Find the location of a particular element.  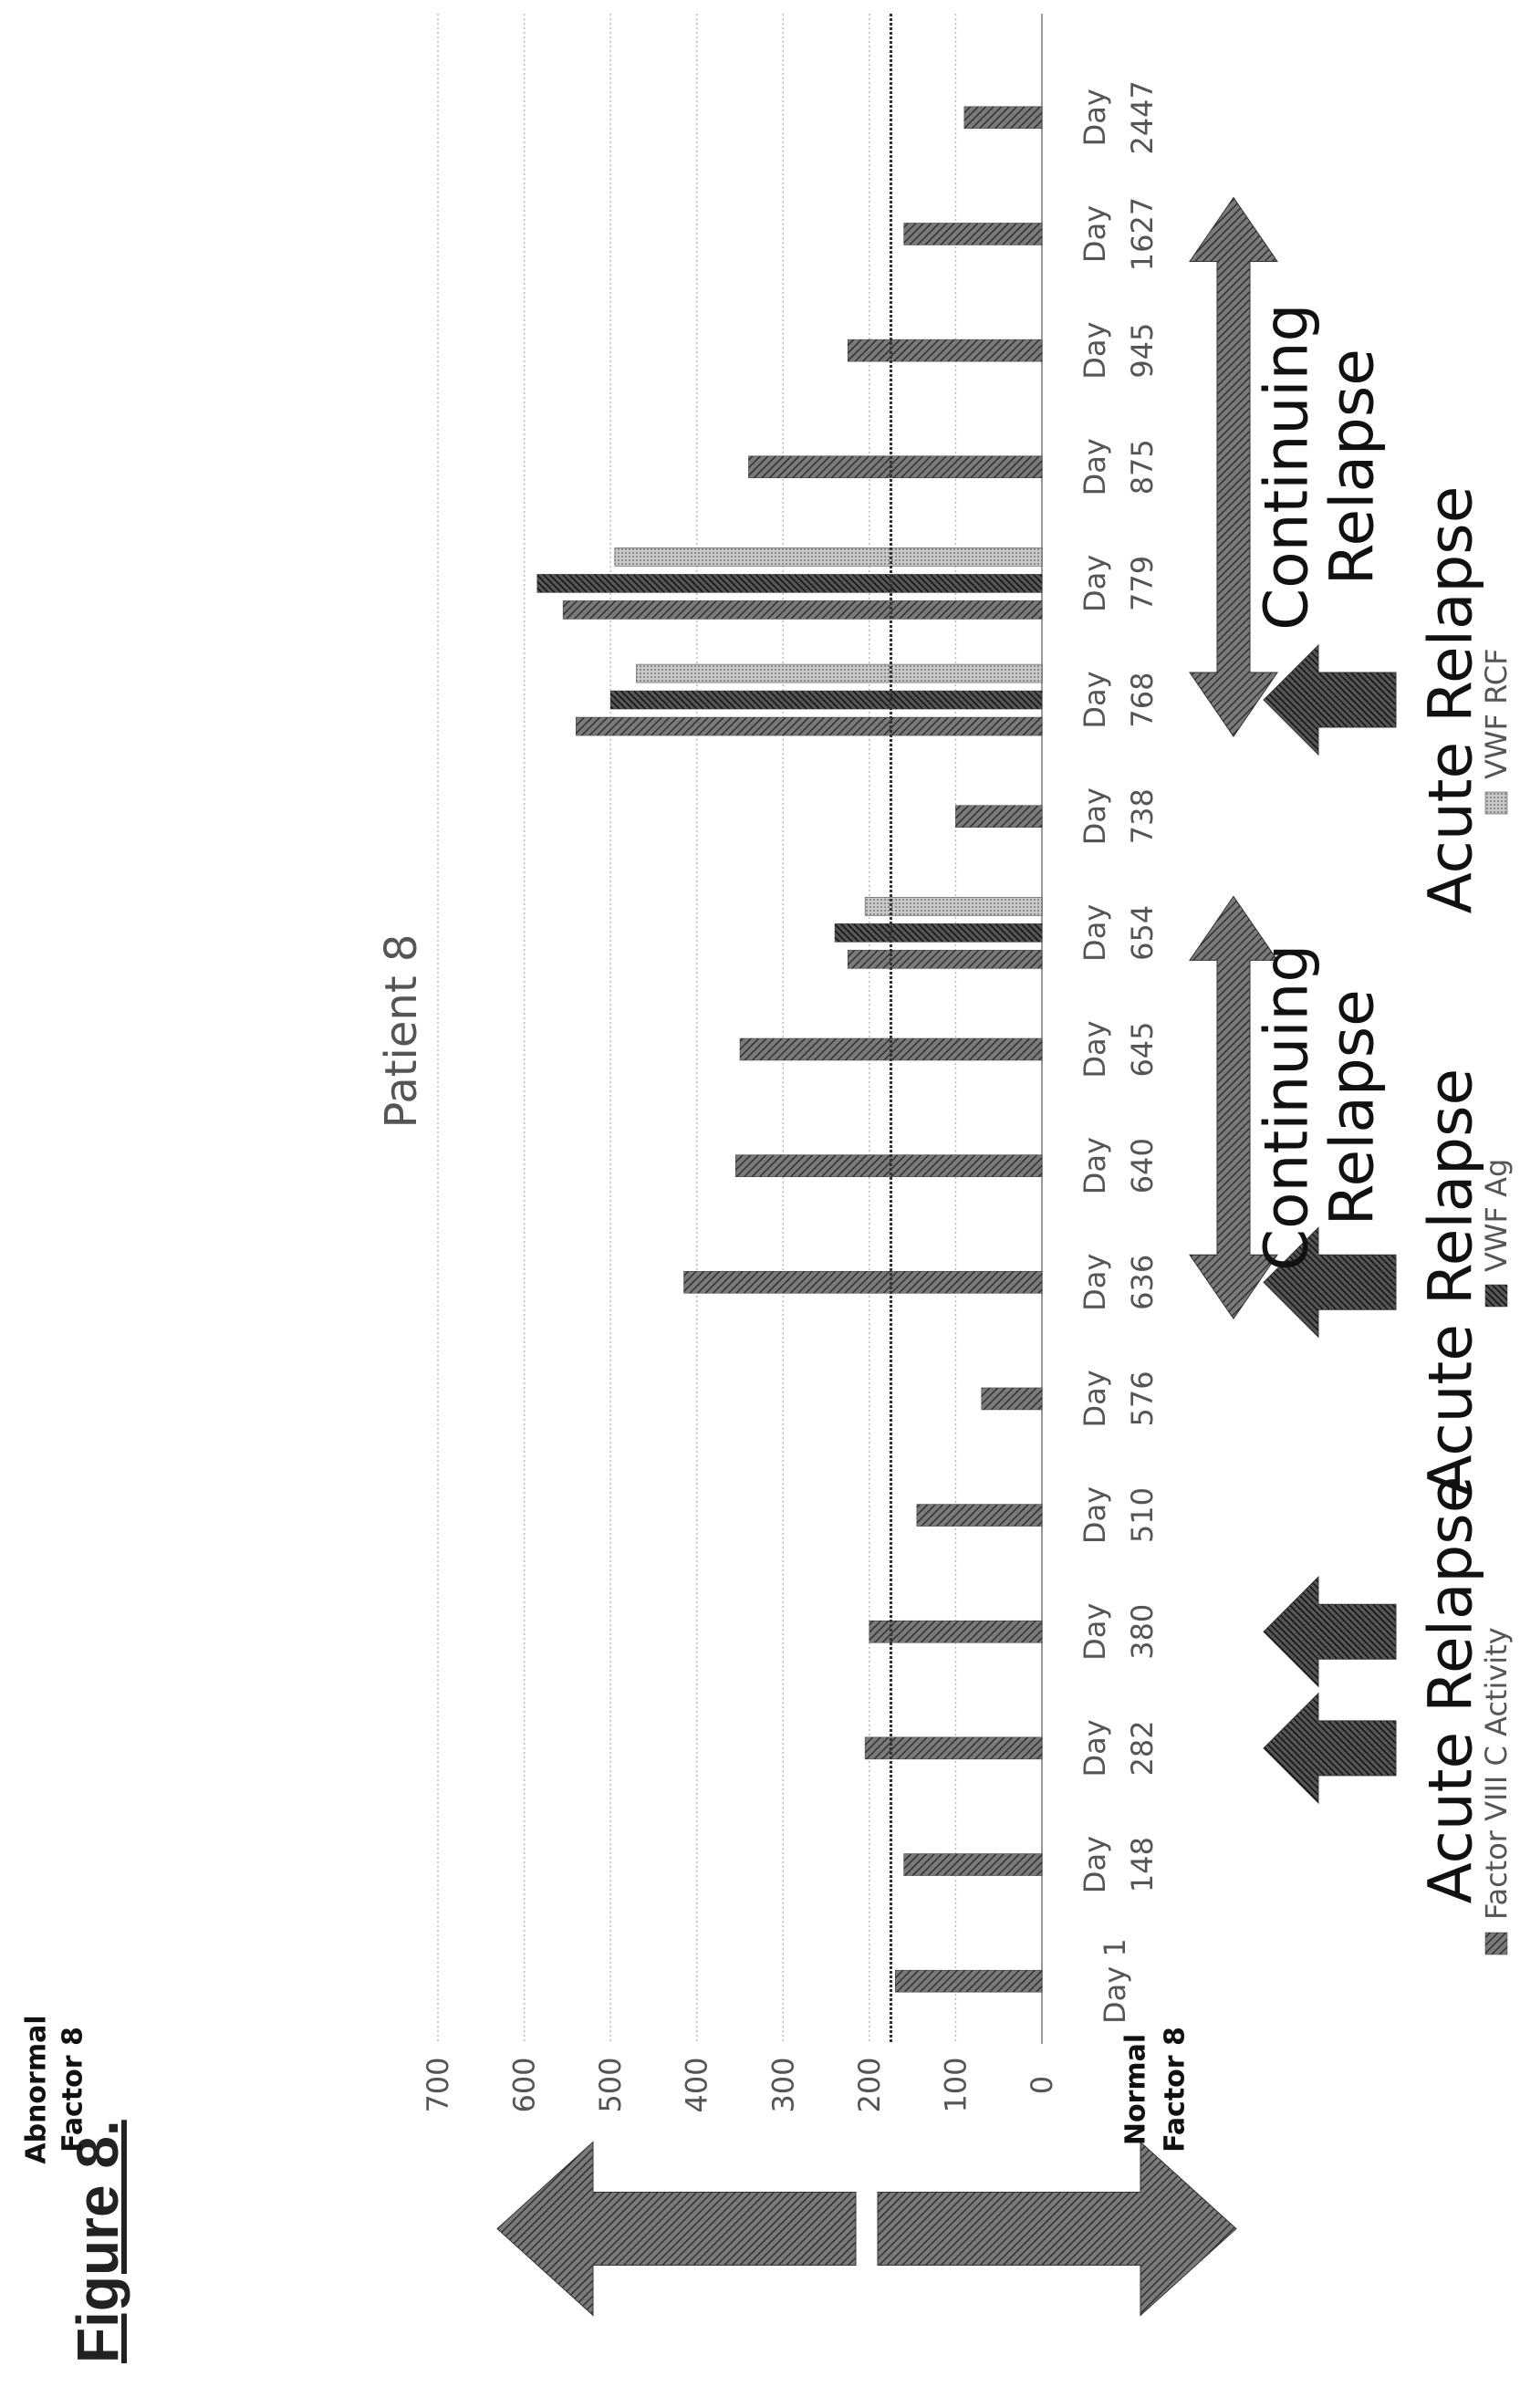

abnormal-factor8-label: Factor 8 is located at coordinates (73, 2090).